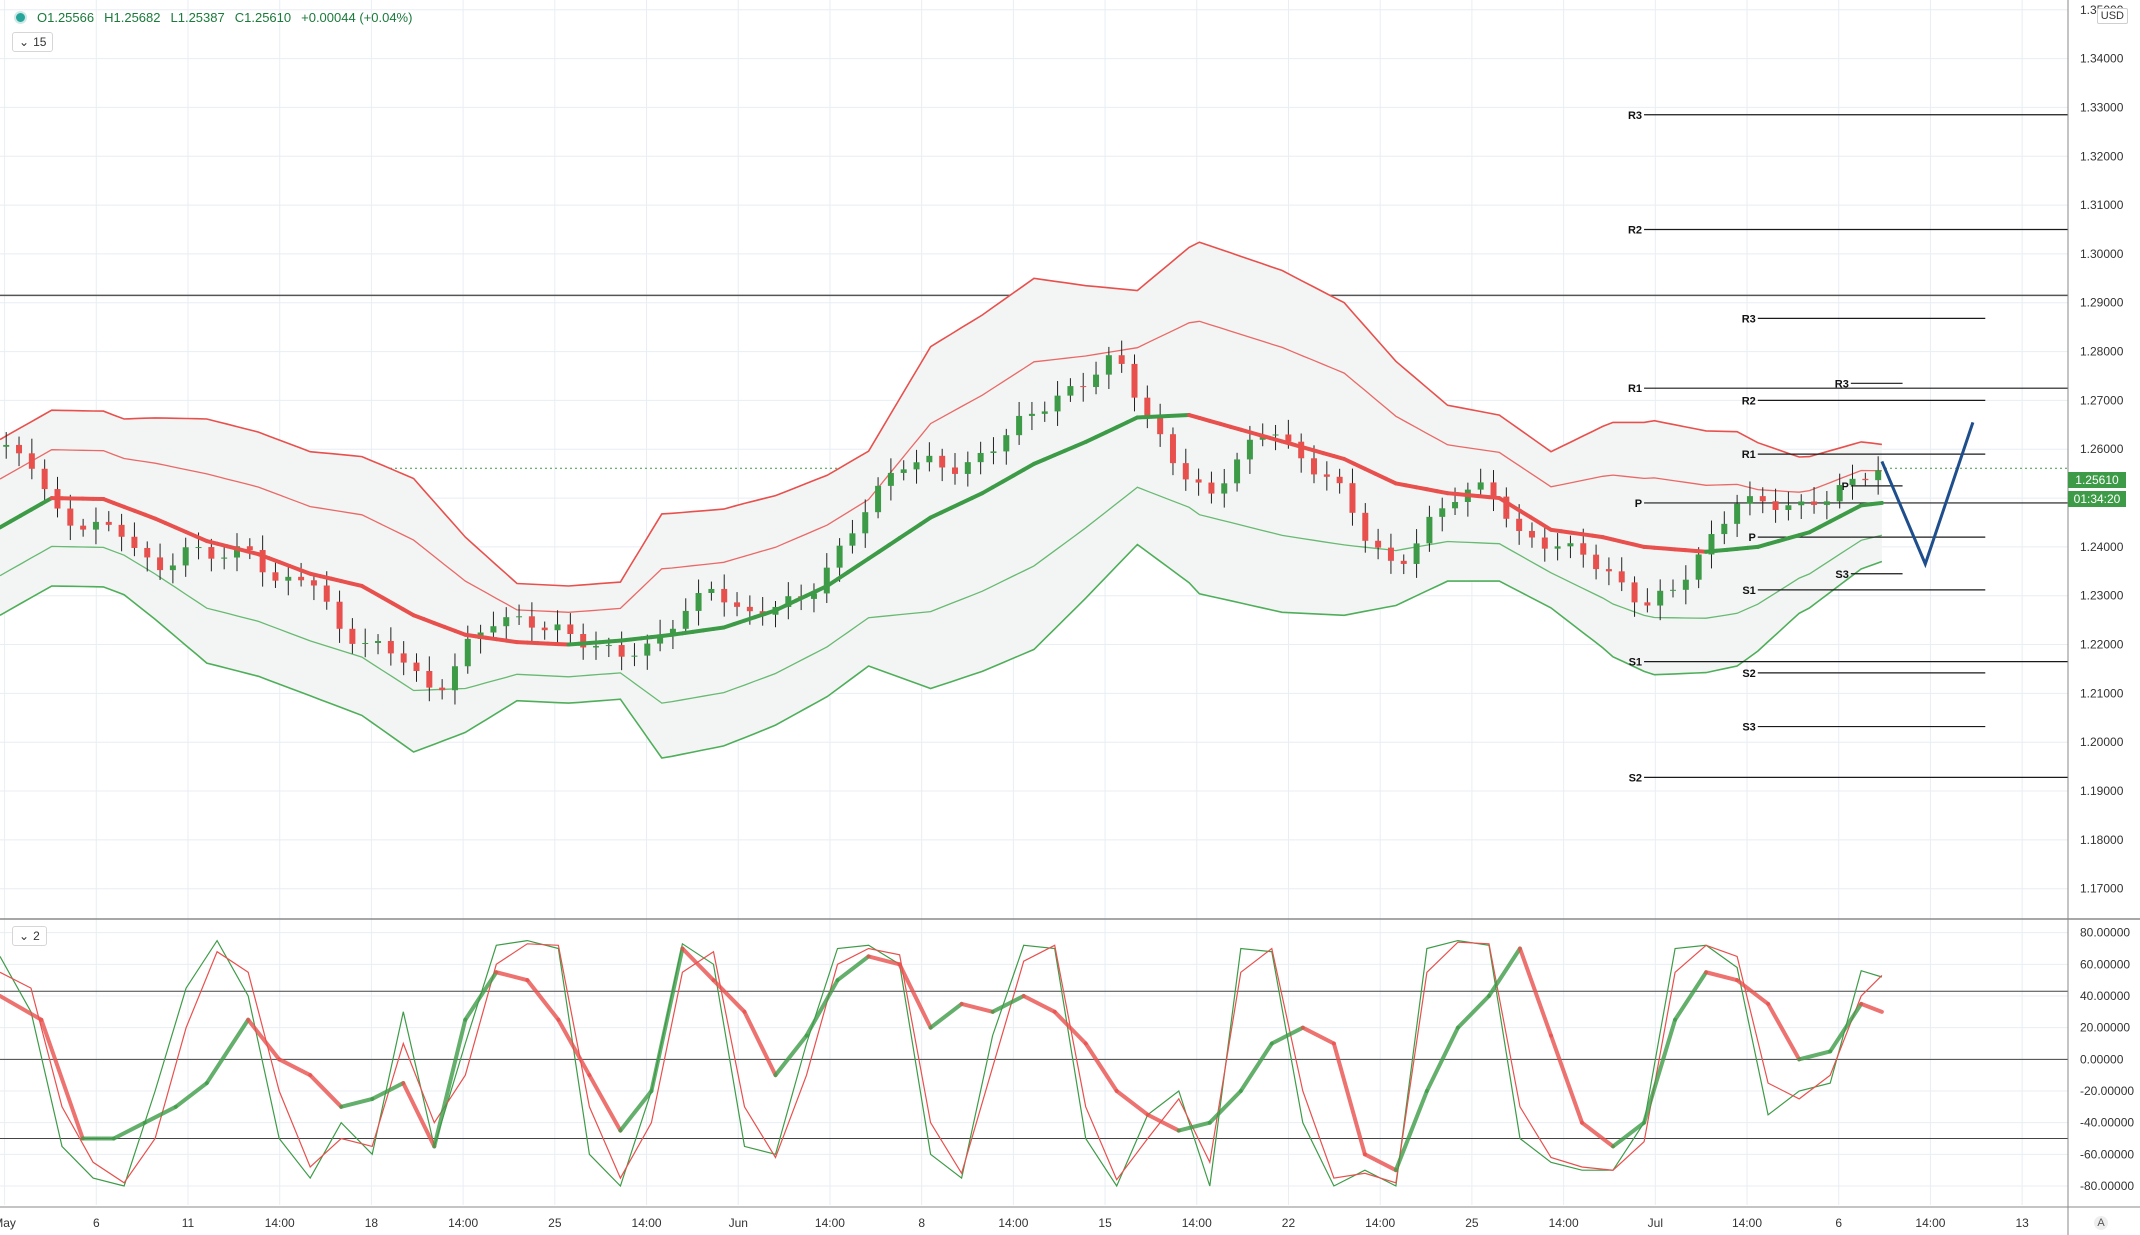 This screenshot has width=2140, height=1235. I want to click on time-tick-label: 8, so click(921, 1223).